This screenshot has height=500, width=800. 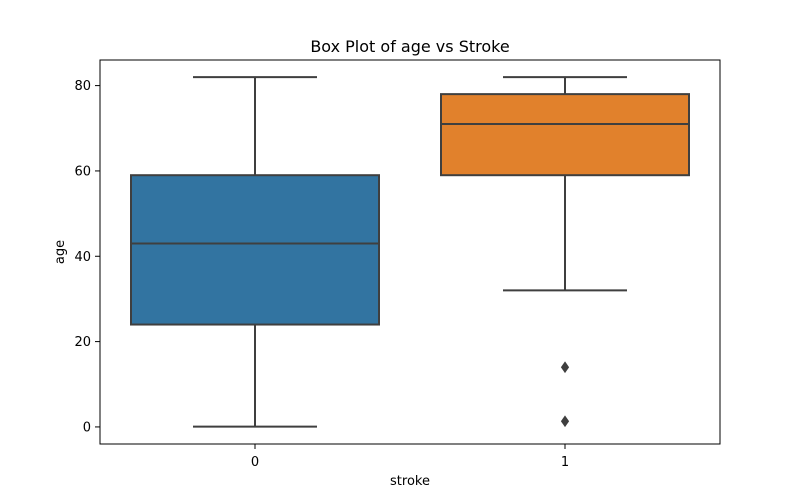 I want to click on y-tick-label: 80, so click(x=82, y=86).